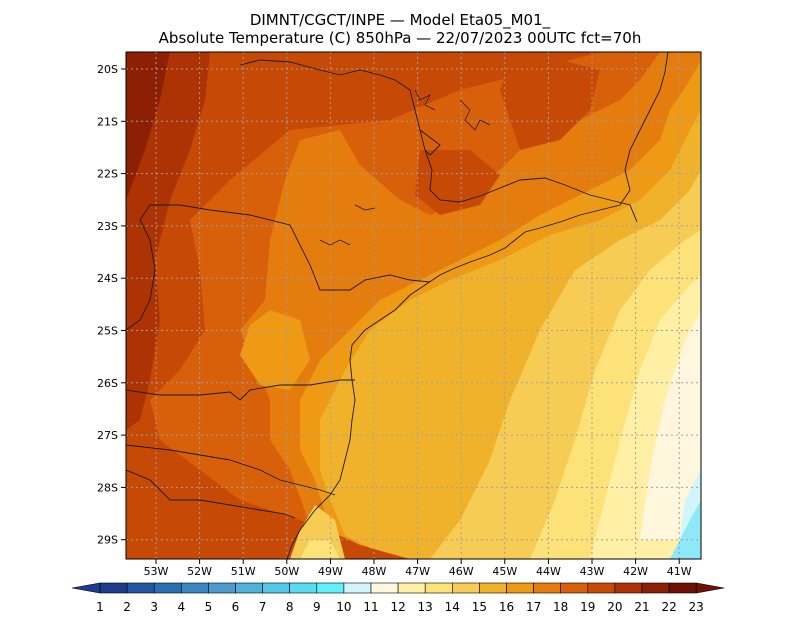 This screenshot has height=618, width=800. Describe the element at coordinates (317, 607) in the screenshot. I see `colorbar-label: 9` at that location.